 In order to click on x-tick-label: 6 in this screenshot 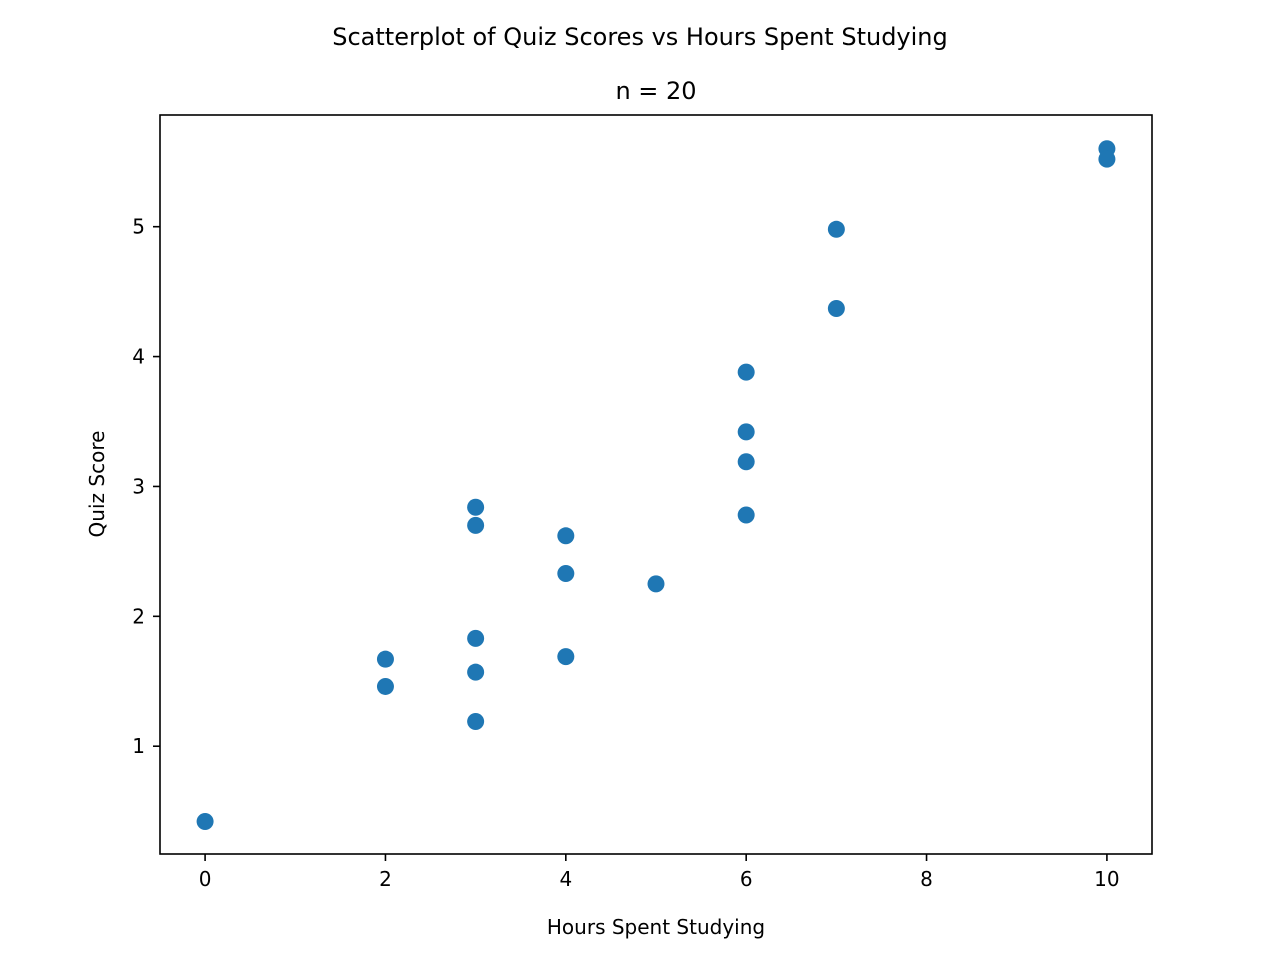, I will do `click(746, 879)`.